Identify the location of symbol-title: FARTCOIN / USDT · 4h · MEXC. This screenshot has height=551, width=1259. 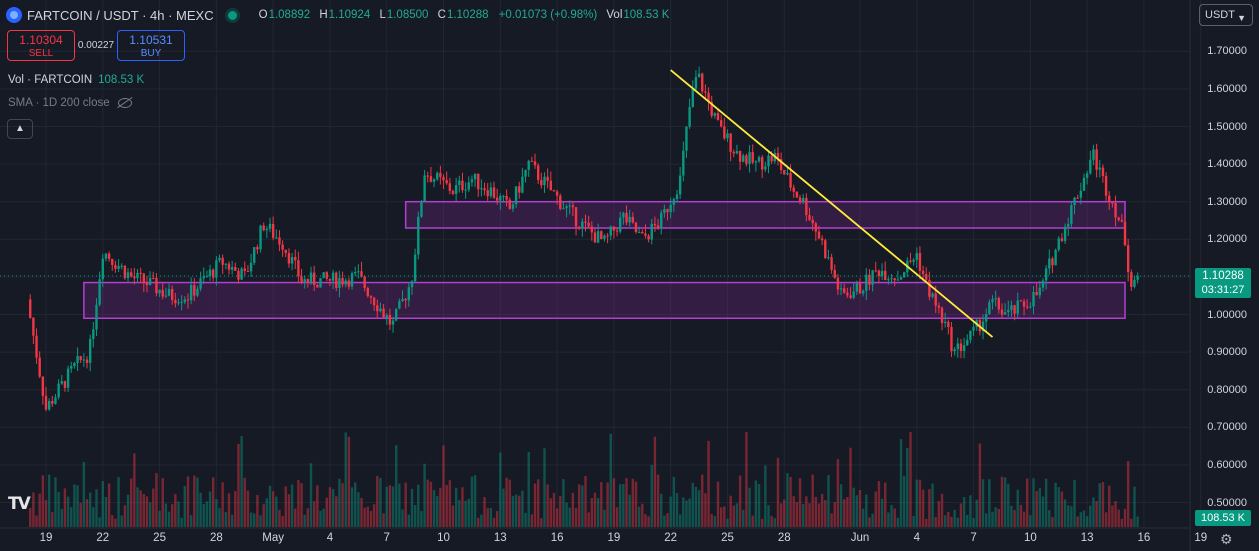
(120, 15).